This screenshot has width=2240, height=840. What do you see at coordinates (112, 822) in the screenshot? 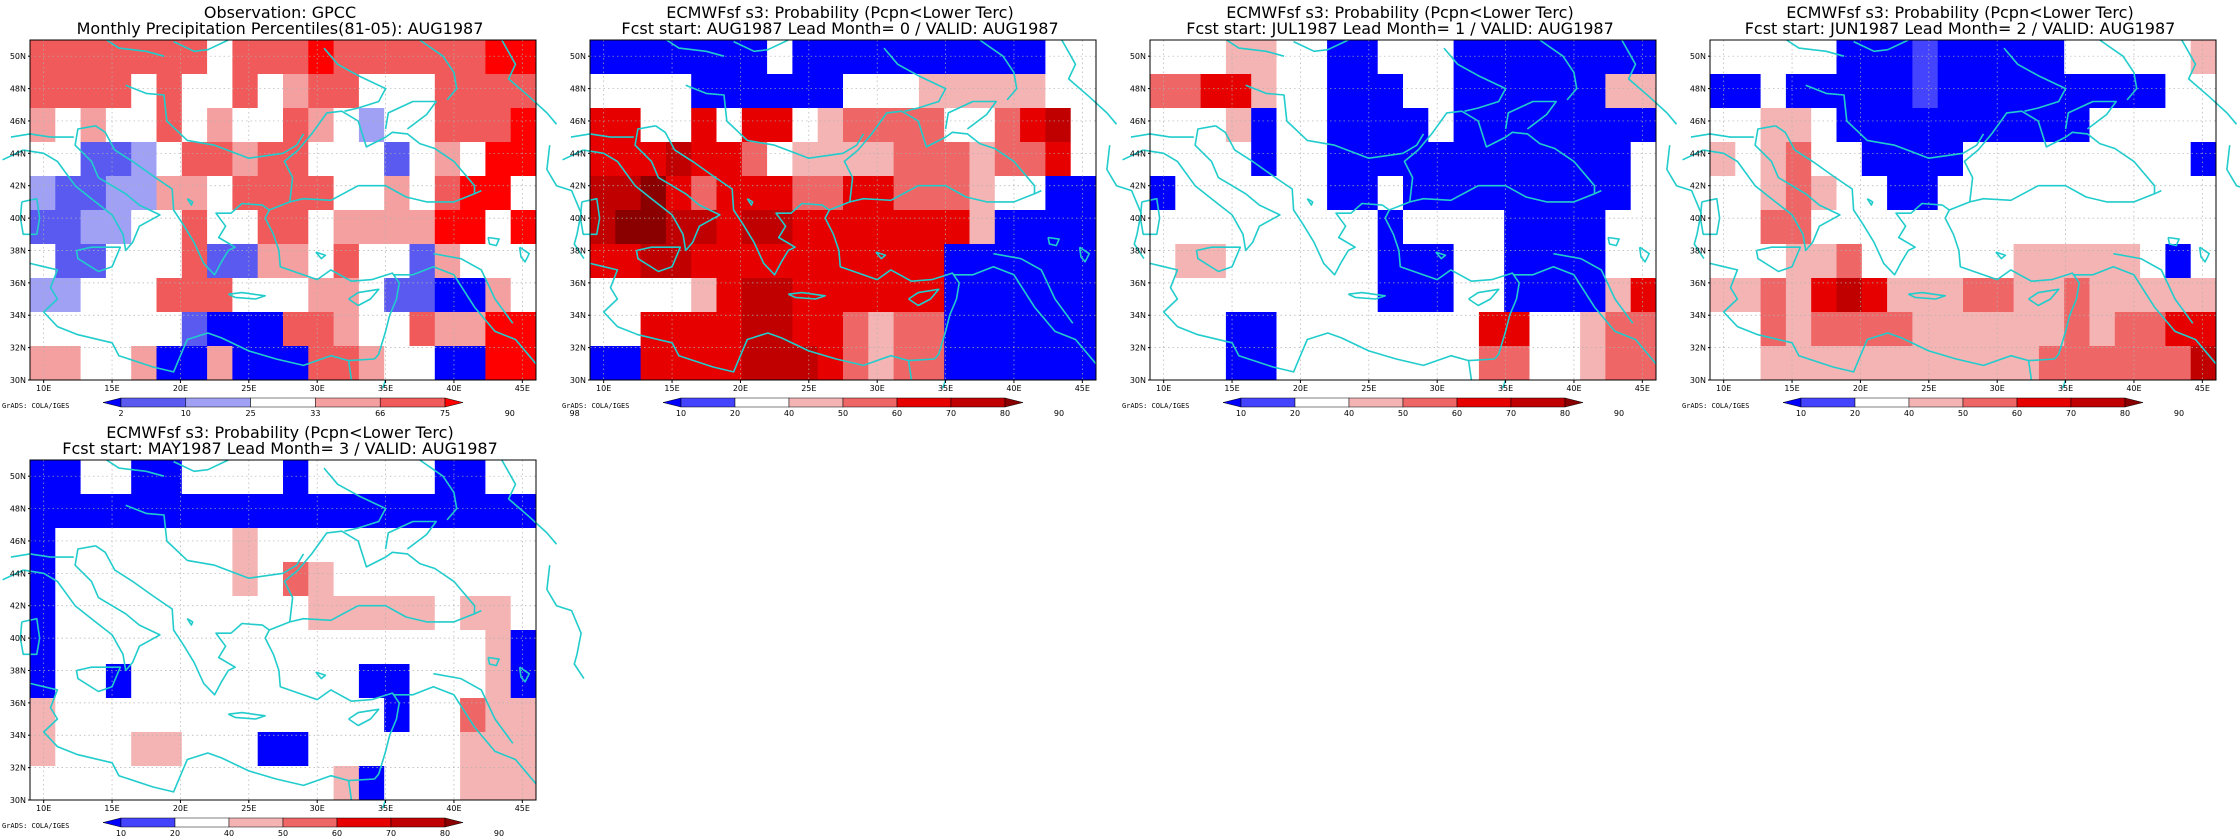
I see `colorbar-arrow-low` at bounding box center [112, 822].